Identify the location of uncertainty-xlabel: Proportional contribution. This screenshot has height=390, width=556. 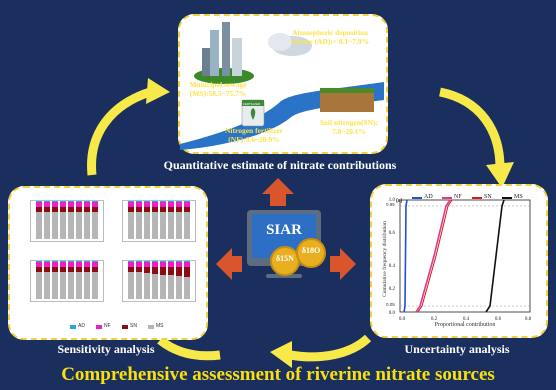
(465, 325).